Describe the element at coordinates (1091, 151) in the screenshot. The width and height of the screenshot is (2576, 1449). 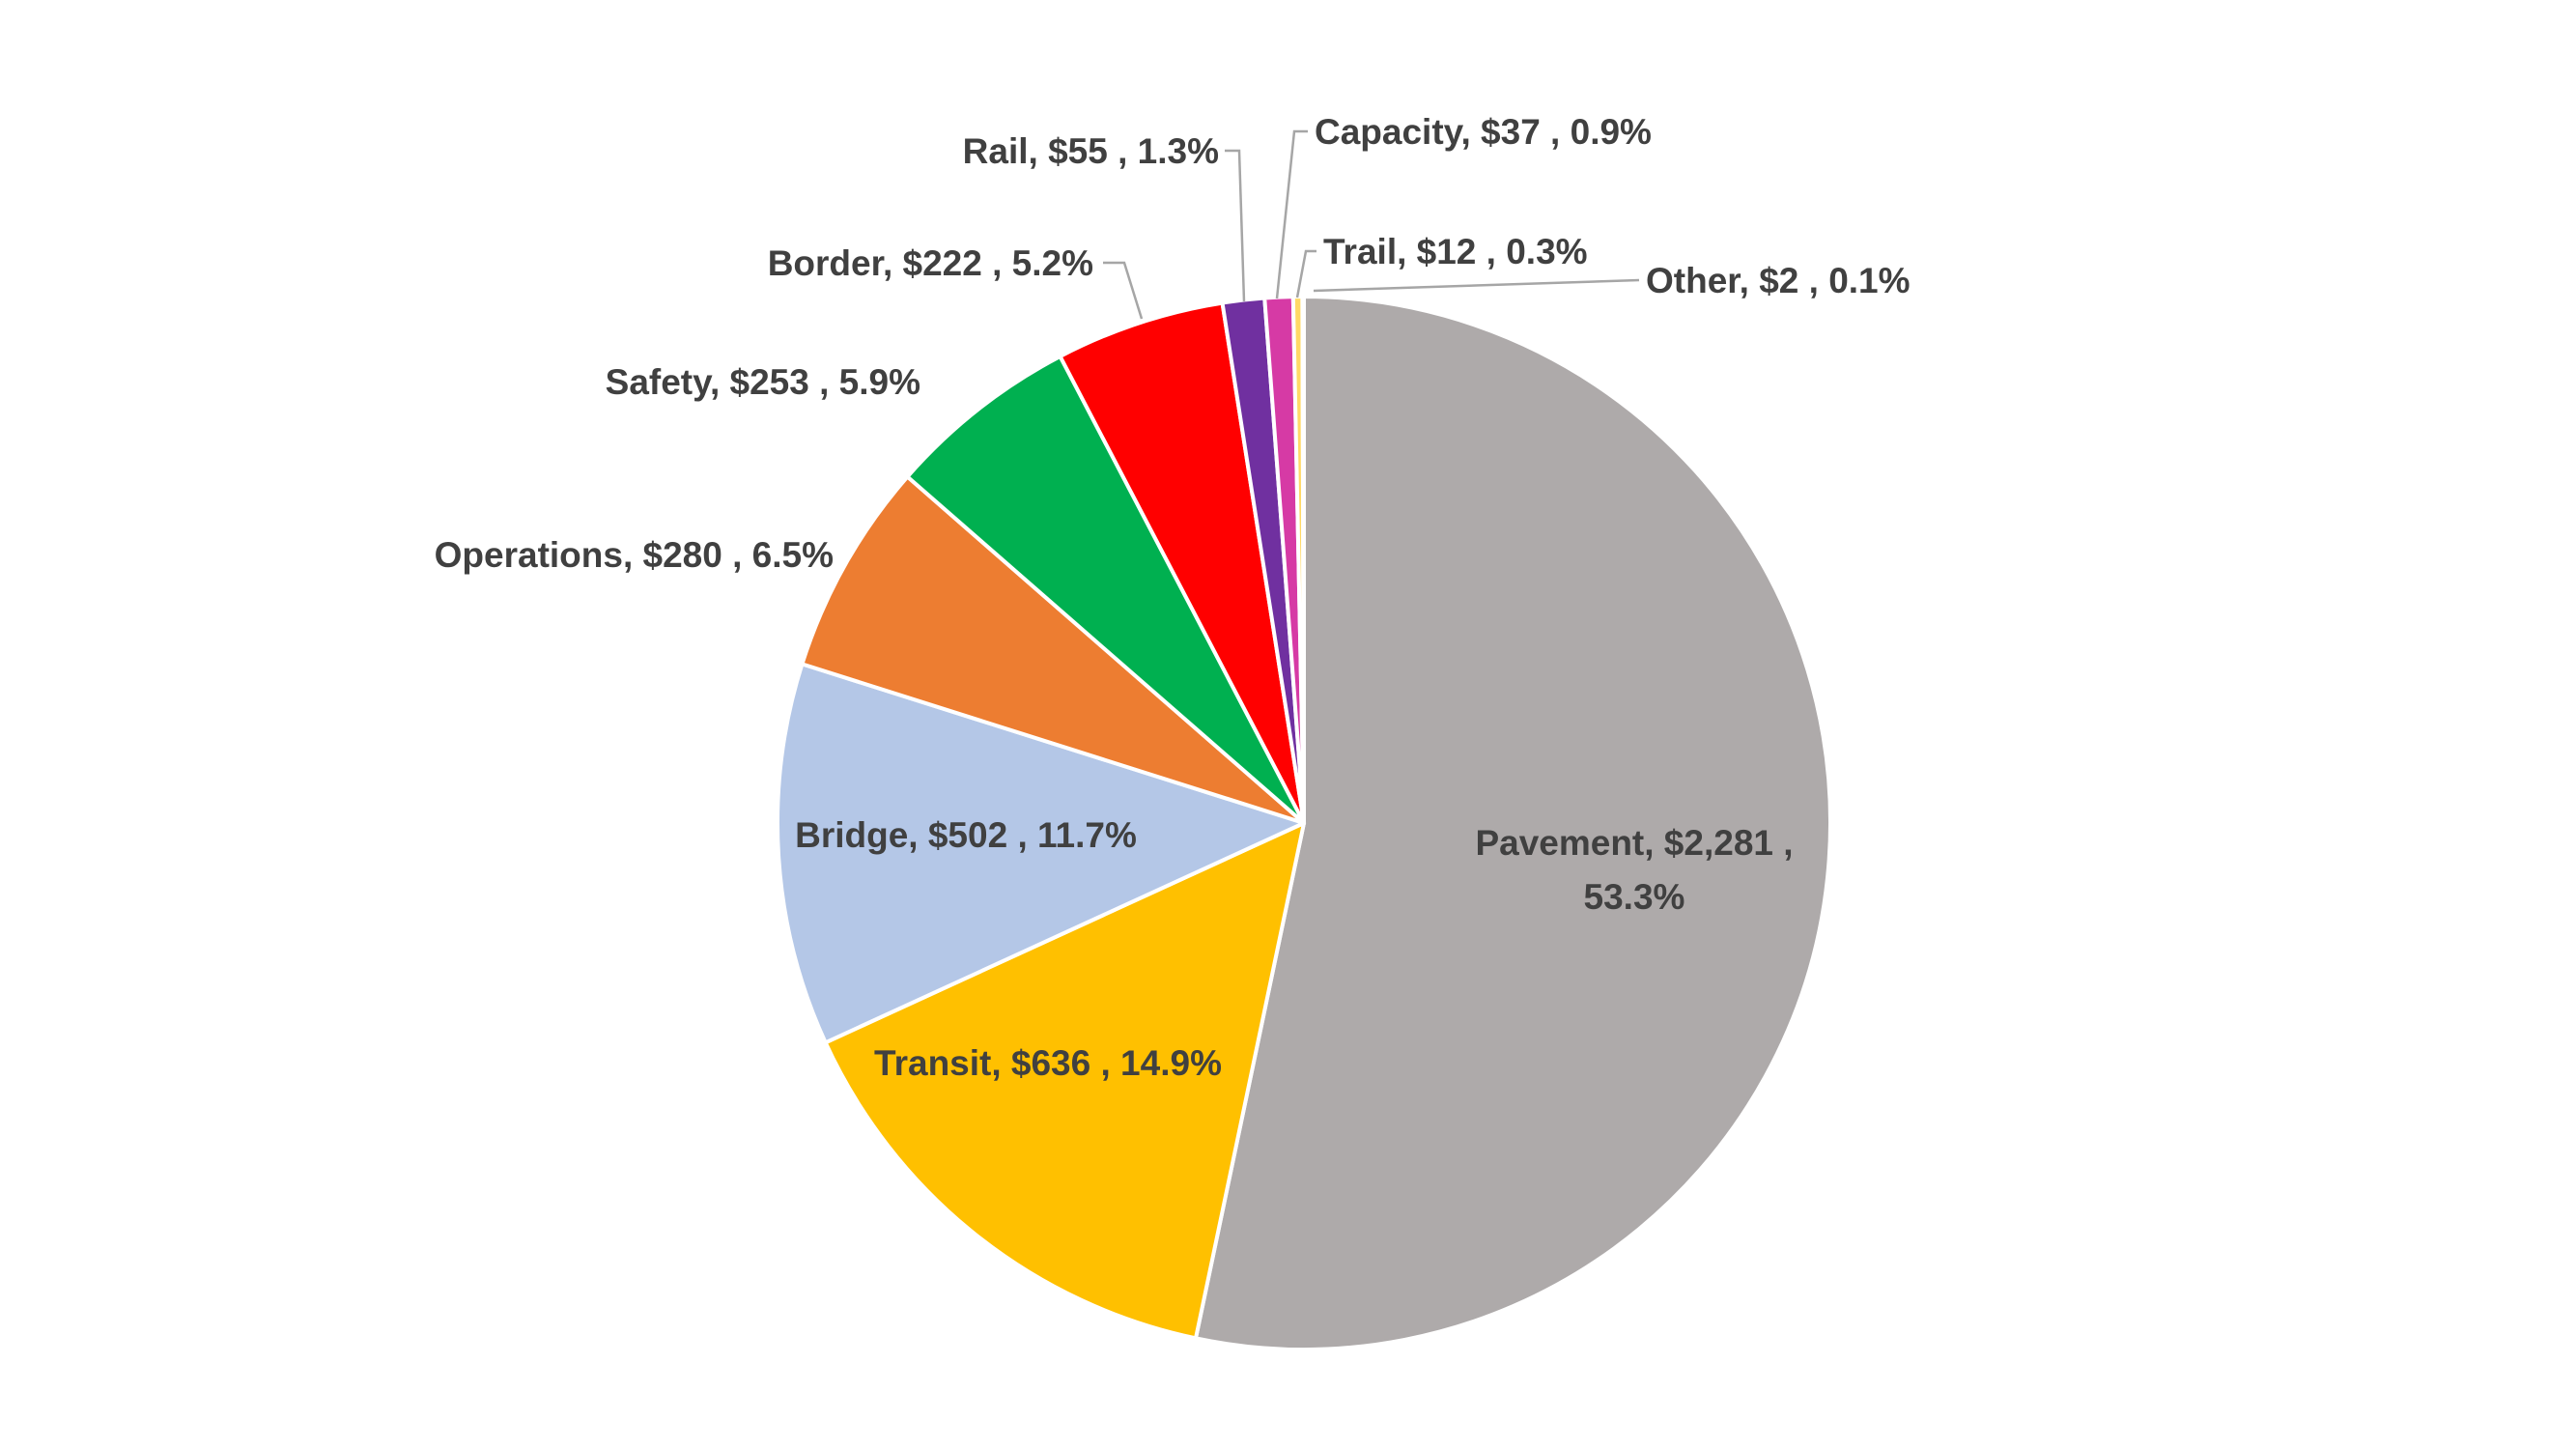
I see `data-label-rail: Rail, $55 , 1.3%` at that location.